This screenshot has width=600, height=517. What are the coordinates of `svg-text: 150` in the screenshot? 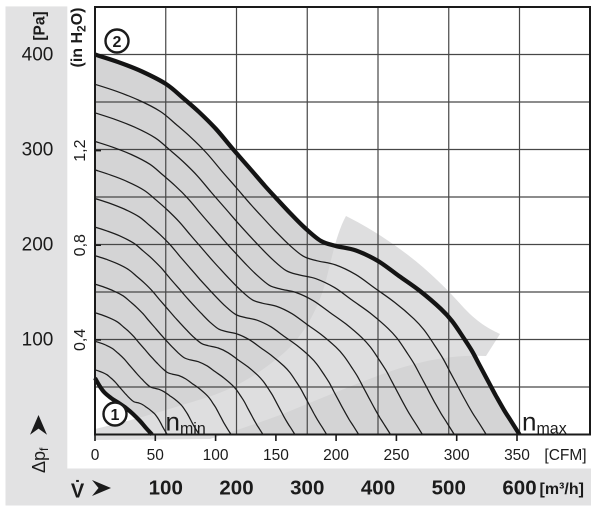 It's located at (276, 455).